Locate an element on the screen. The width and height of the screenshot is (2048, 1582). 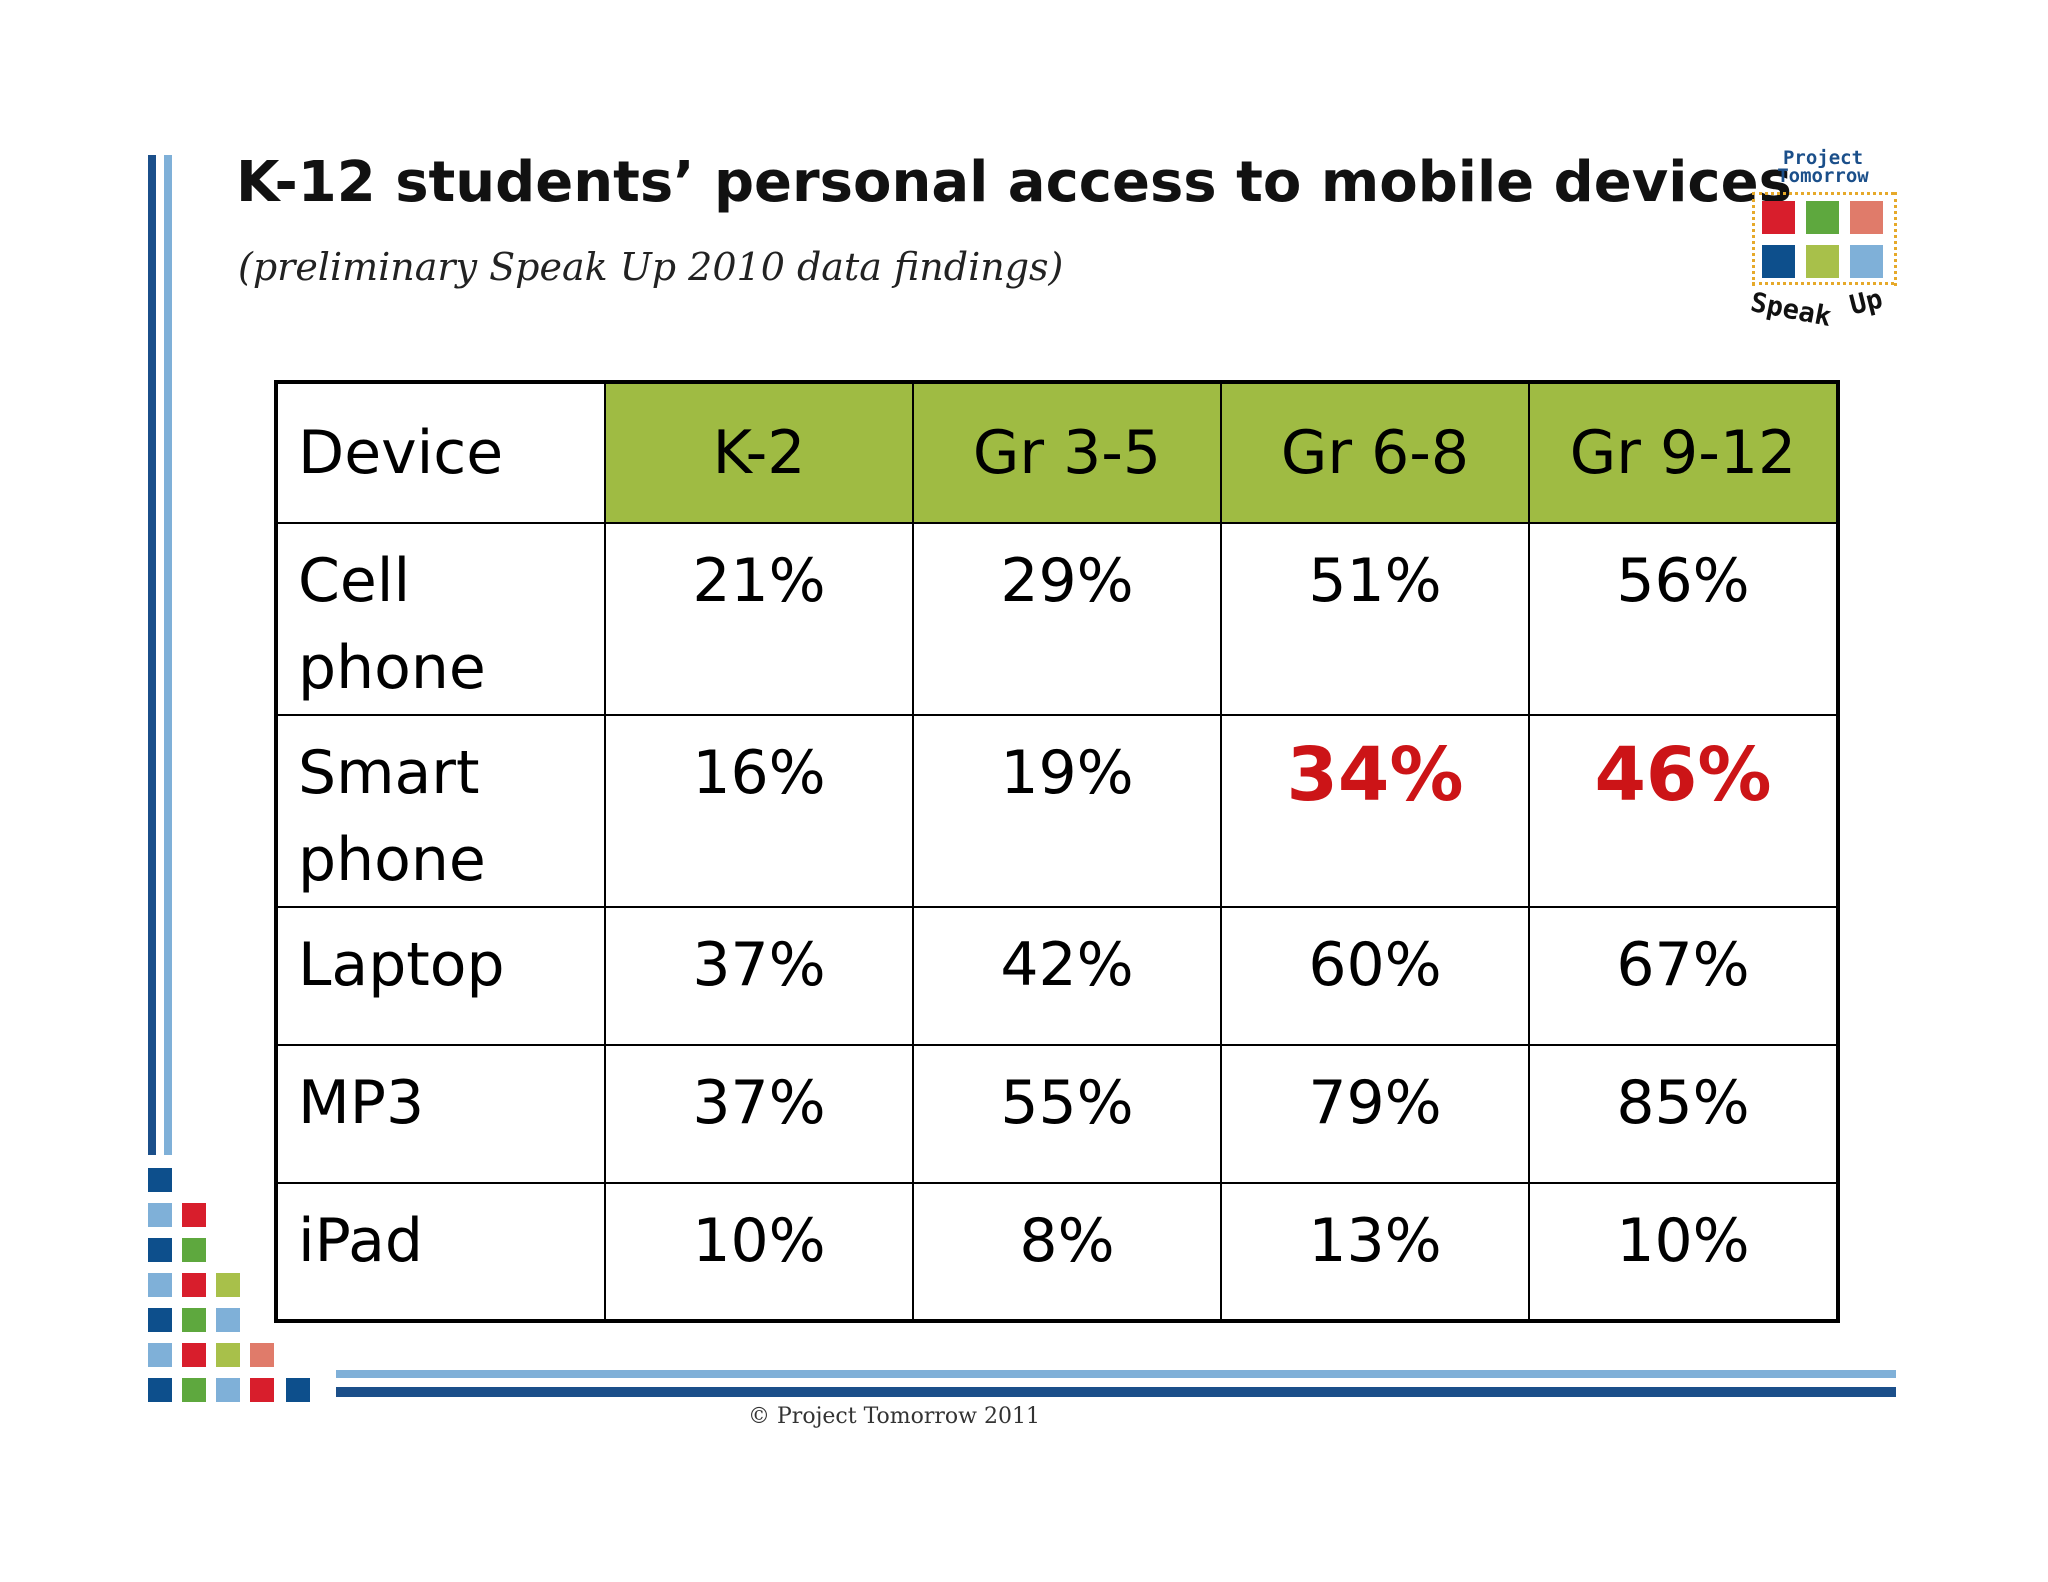
table-cell: 85% is located at coordinates (1683, 1114).